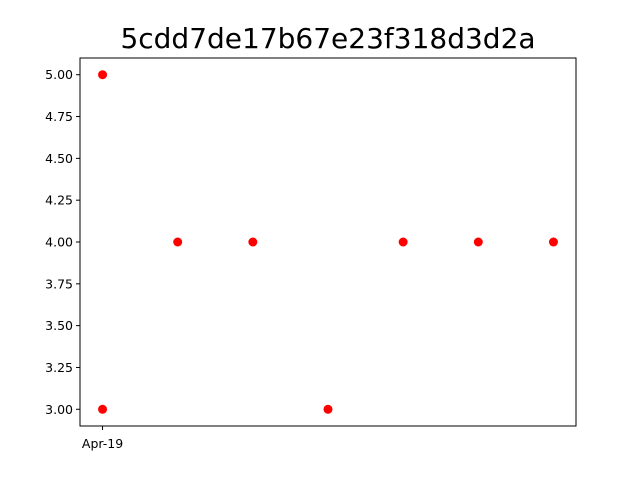 Image resolution: width=640 pixels, height=480 pixels. I want to click on y-tick-label: 3.00, so click(59, 409).